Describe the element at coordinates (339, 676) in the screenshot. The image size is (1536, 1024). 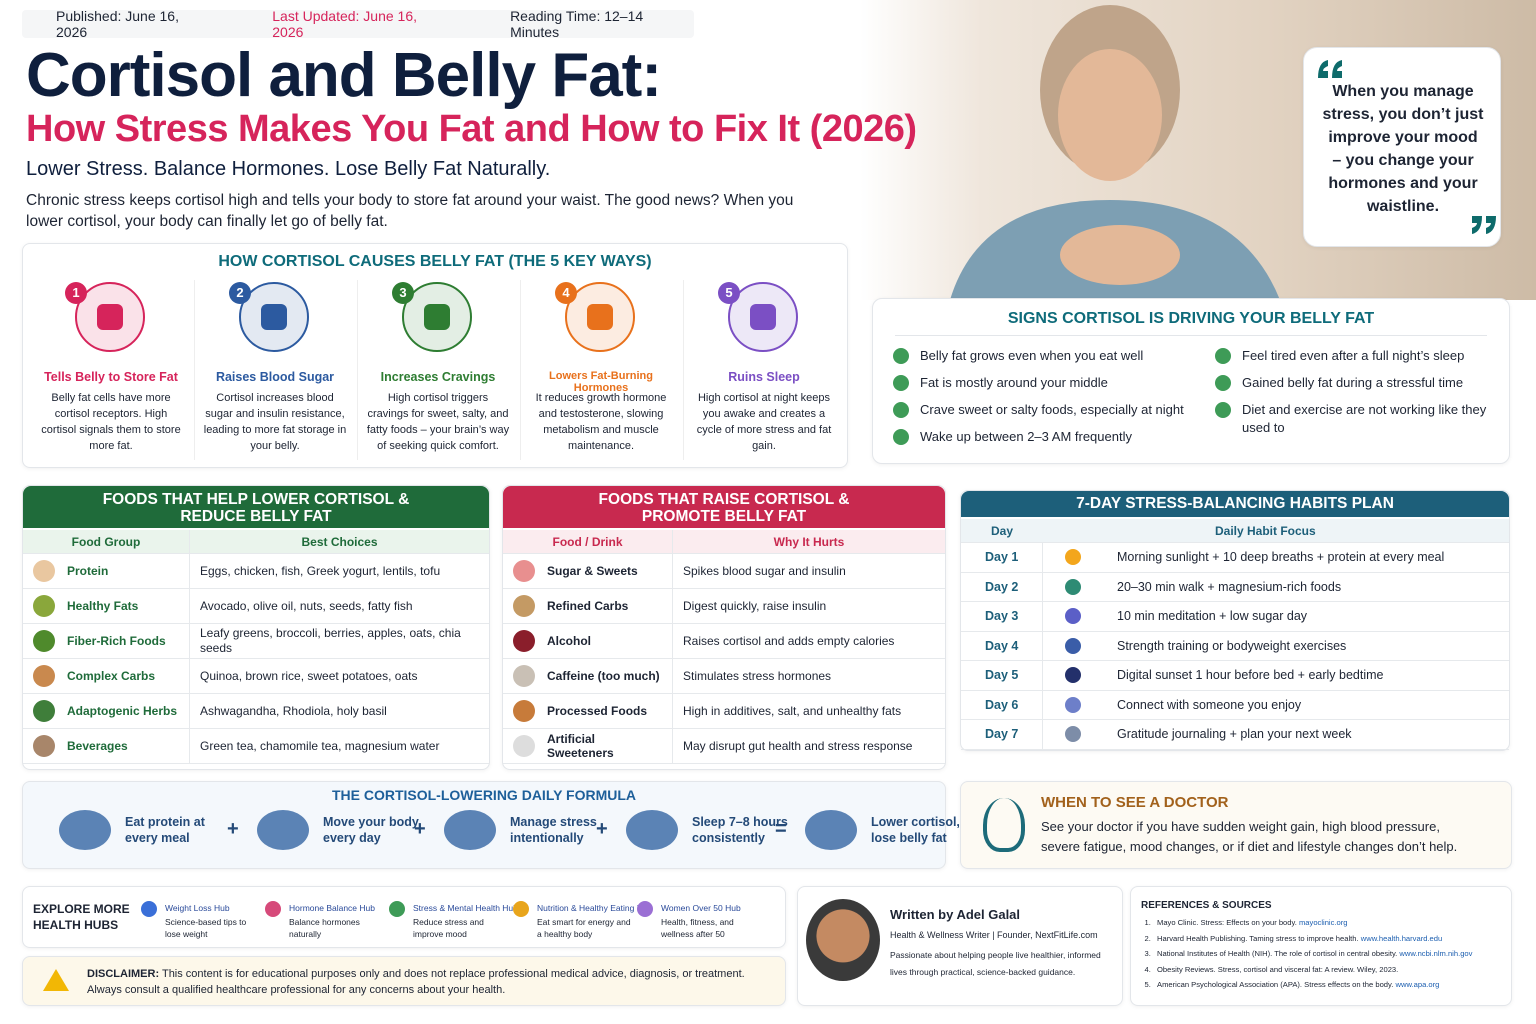
I see `cell-text: Quinoa, brown rice, sweet potatoes, oats` at that location.